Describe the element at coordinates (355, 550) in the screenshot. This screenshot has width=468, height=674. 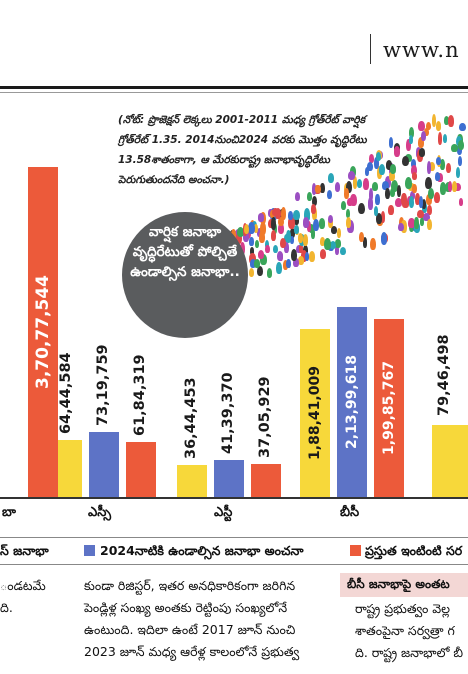
I see `legend-swatch-survey` at that location.